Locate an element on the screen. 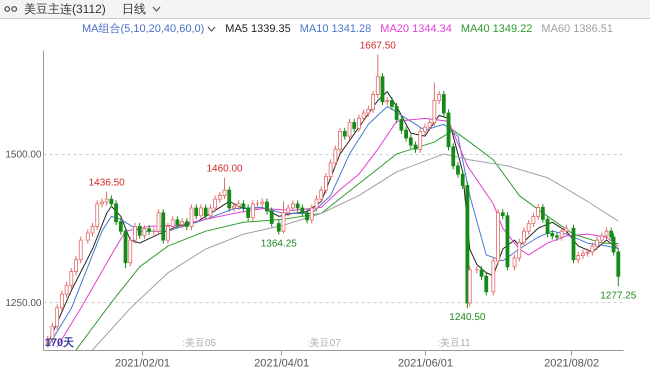 The width and height of the screenshot is (650, 376). annotation: 1460.00 is located at coordinates (225, 169).